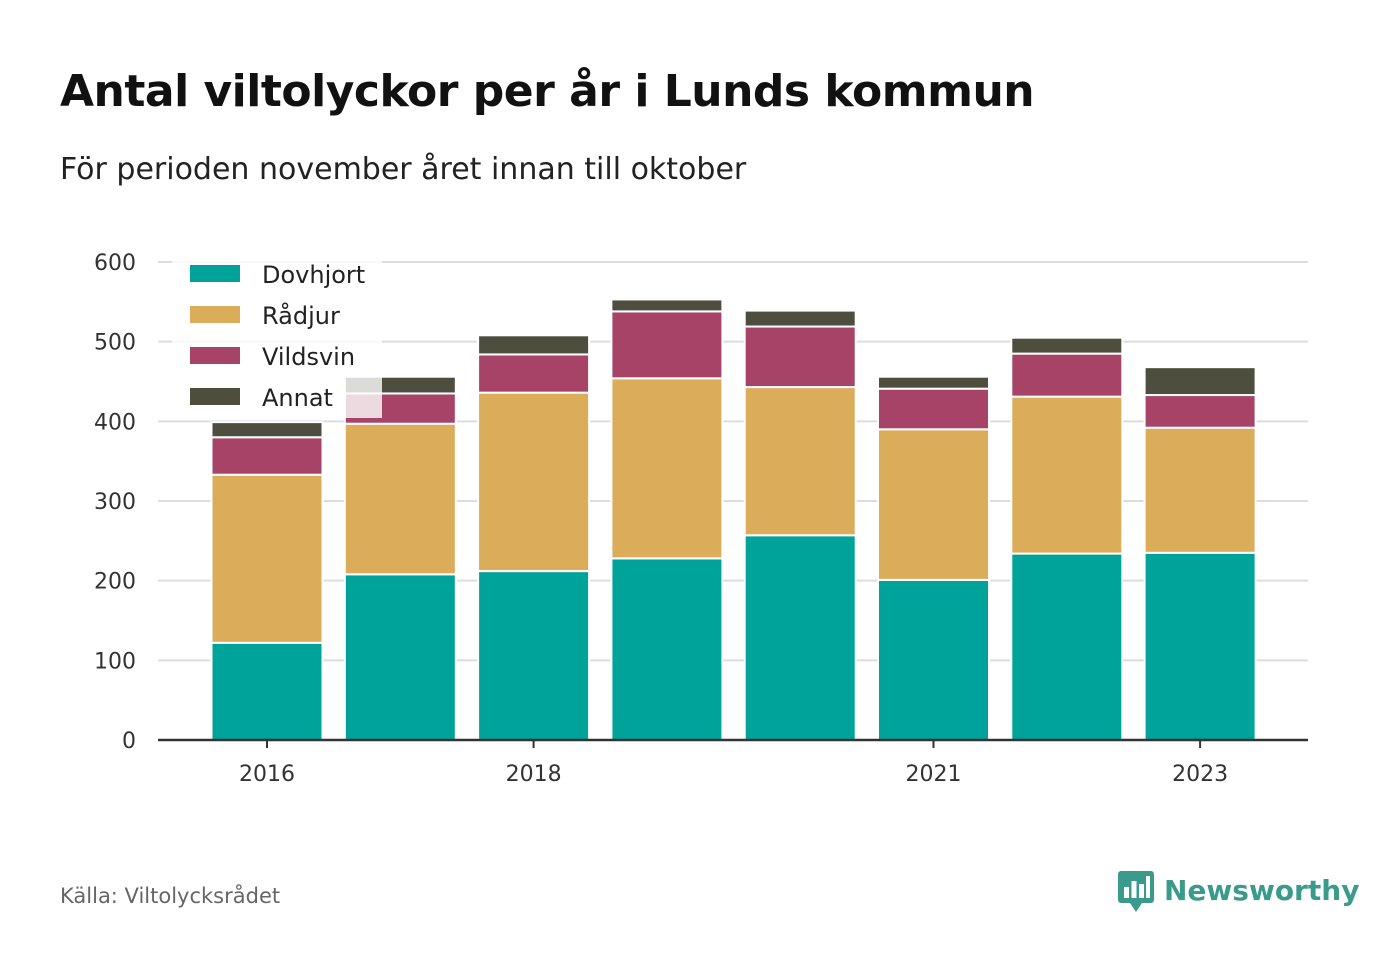 The width and height of the screenshot is (1400, 973). Describe the element at coordinates (115, 343) in the screenshot. I see `y-tick-label: 500` at that location.